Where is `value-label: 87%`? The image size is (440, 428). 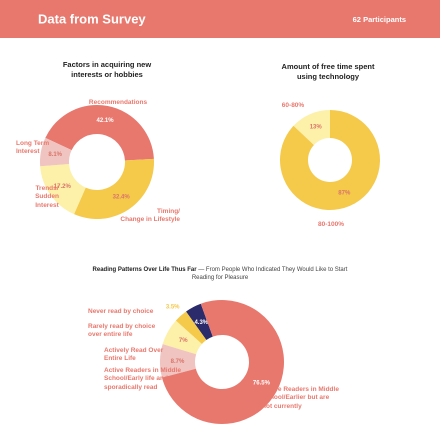
value-label: 87% is located at coordinates (344, 194).